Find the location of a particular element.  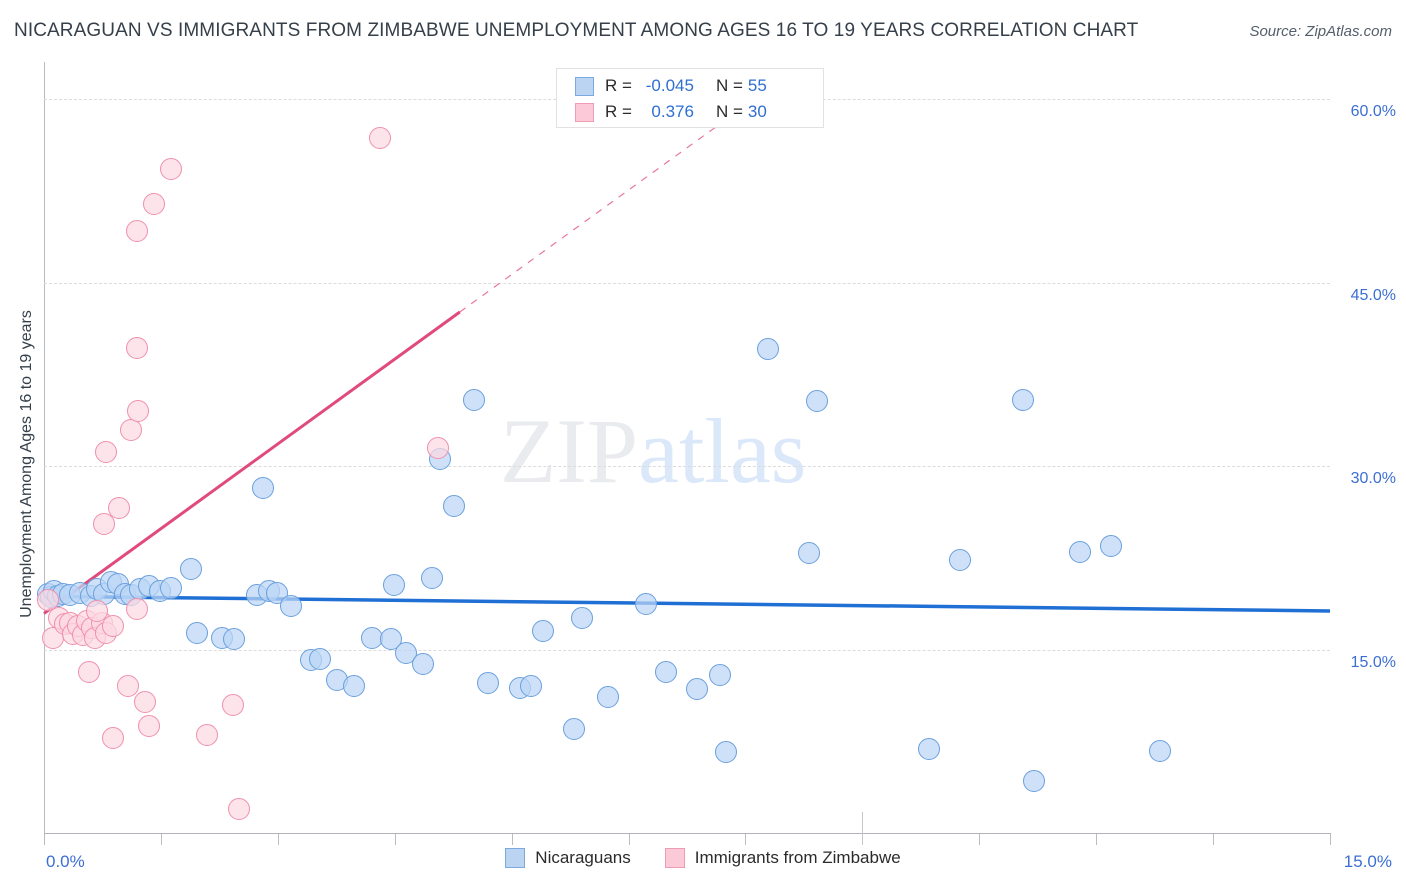

legend-r-value-pink: 0.376 is located at coordinates (672, 111).